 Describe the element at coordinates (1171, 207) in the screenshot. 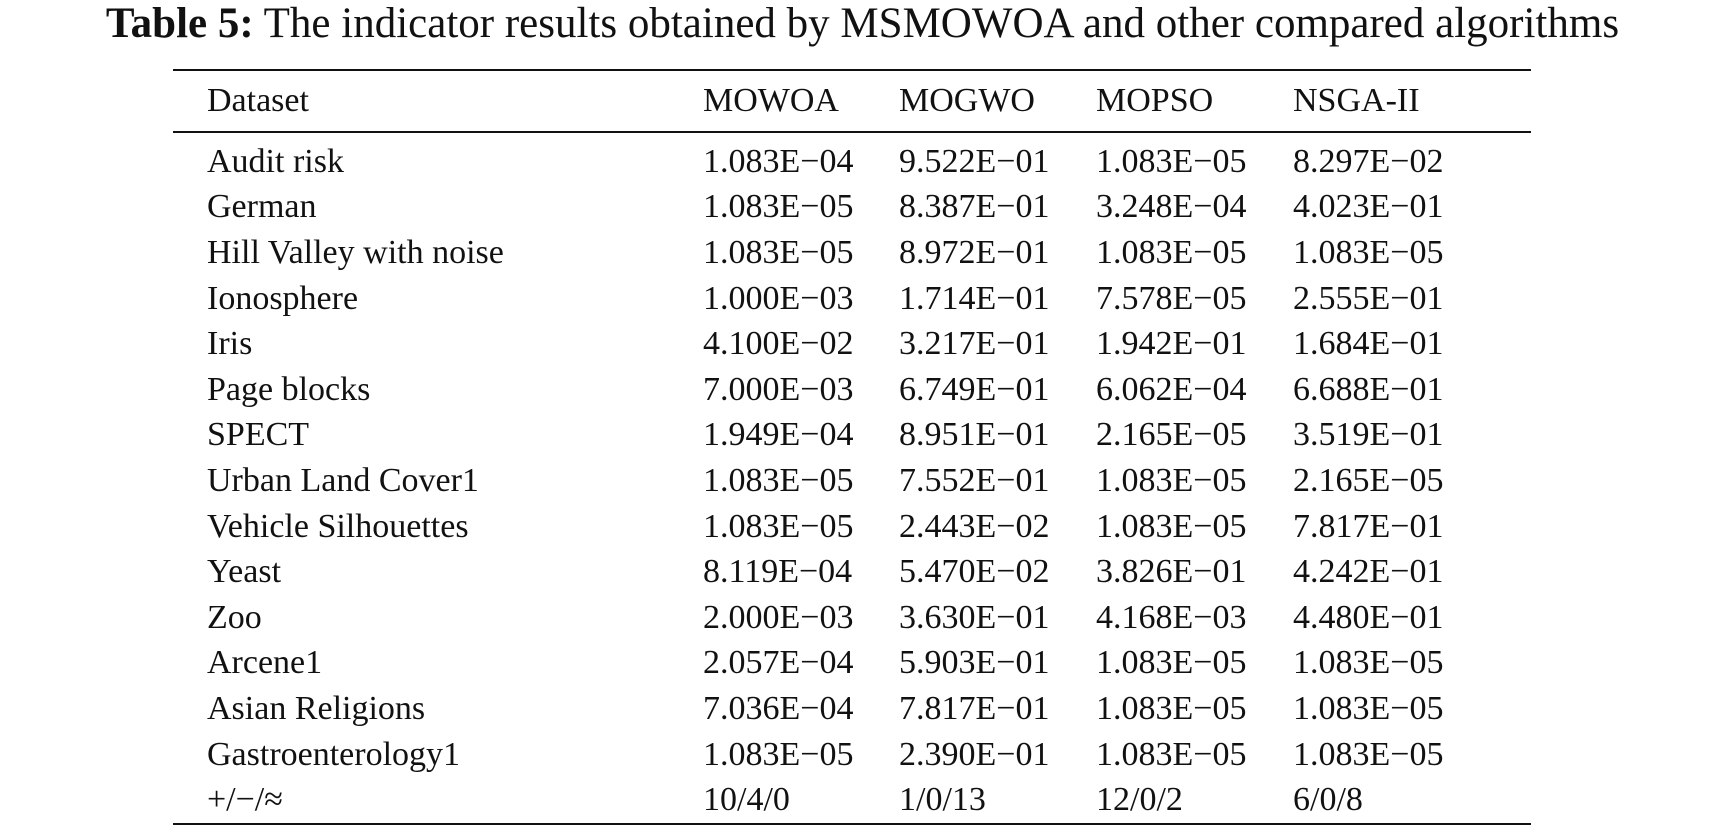

I see `cell-mopso: 3.248E−04` at that location.